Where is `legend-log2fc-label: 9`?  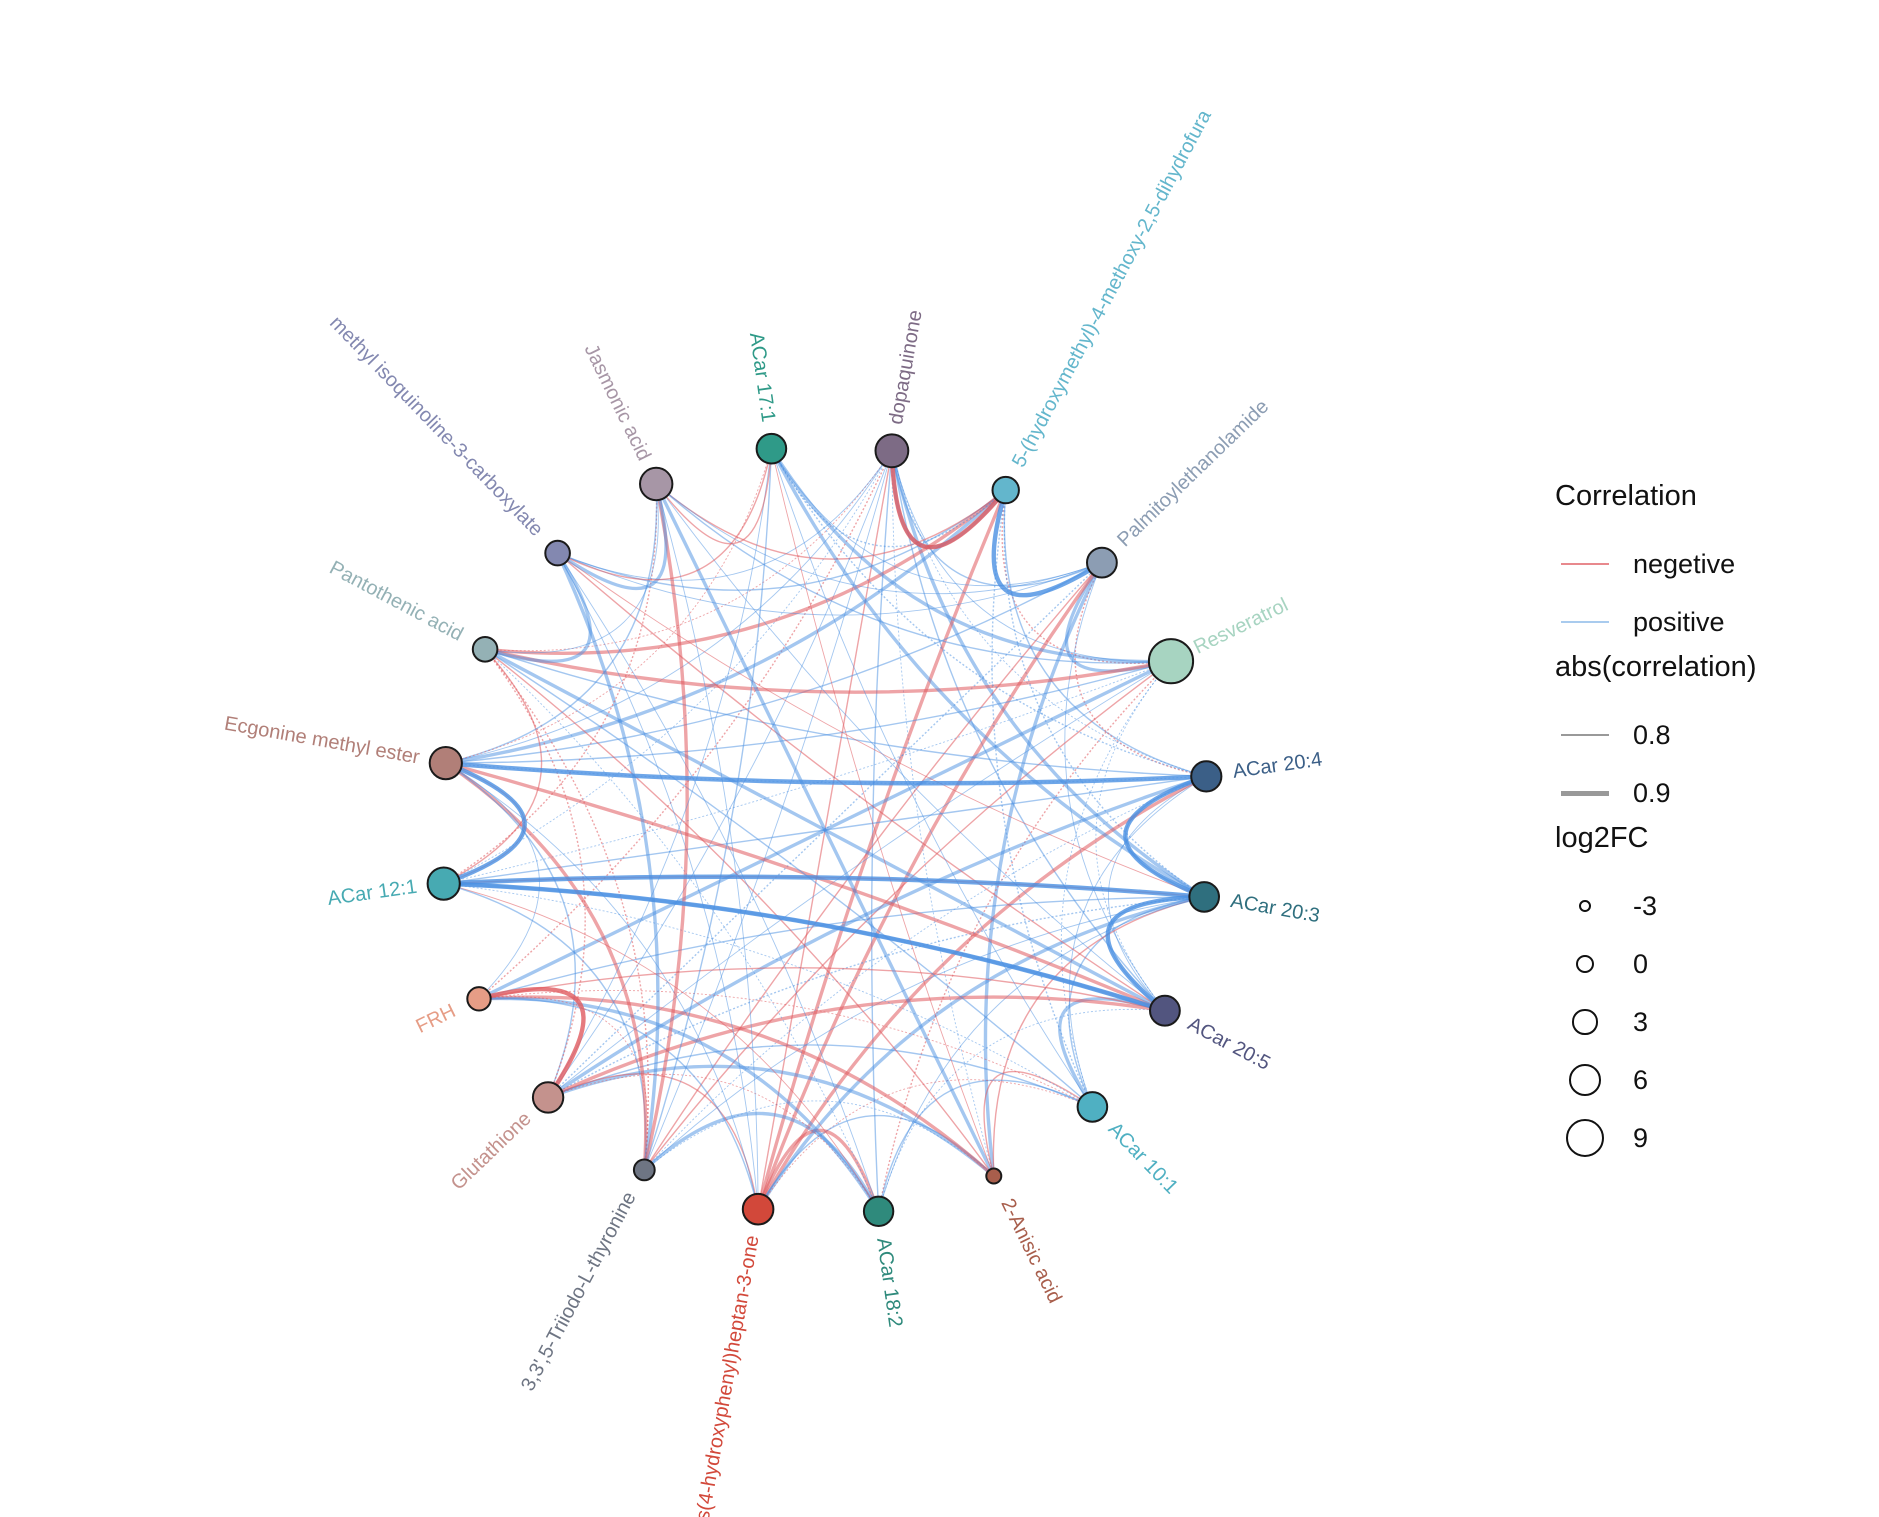 legend-log2fc-label: 9 is located at coordinates (1641, 1137).